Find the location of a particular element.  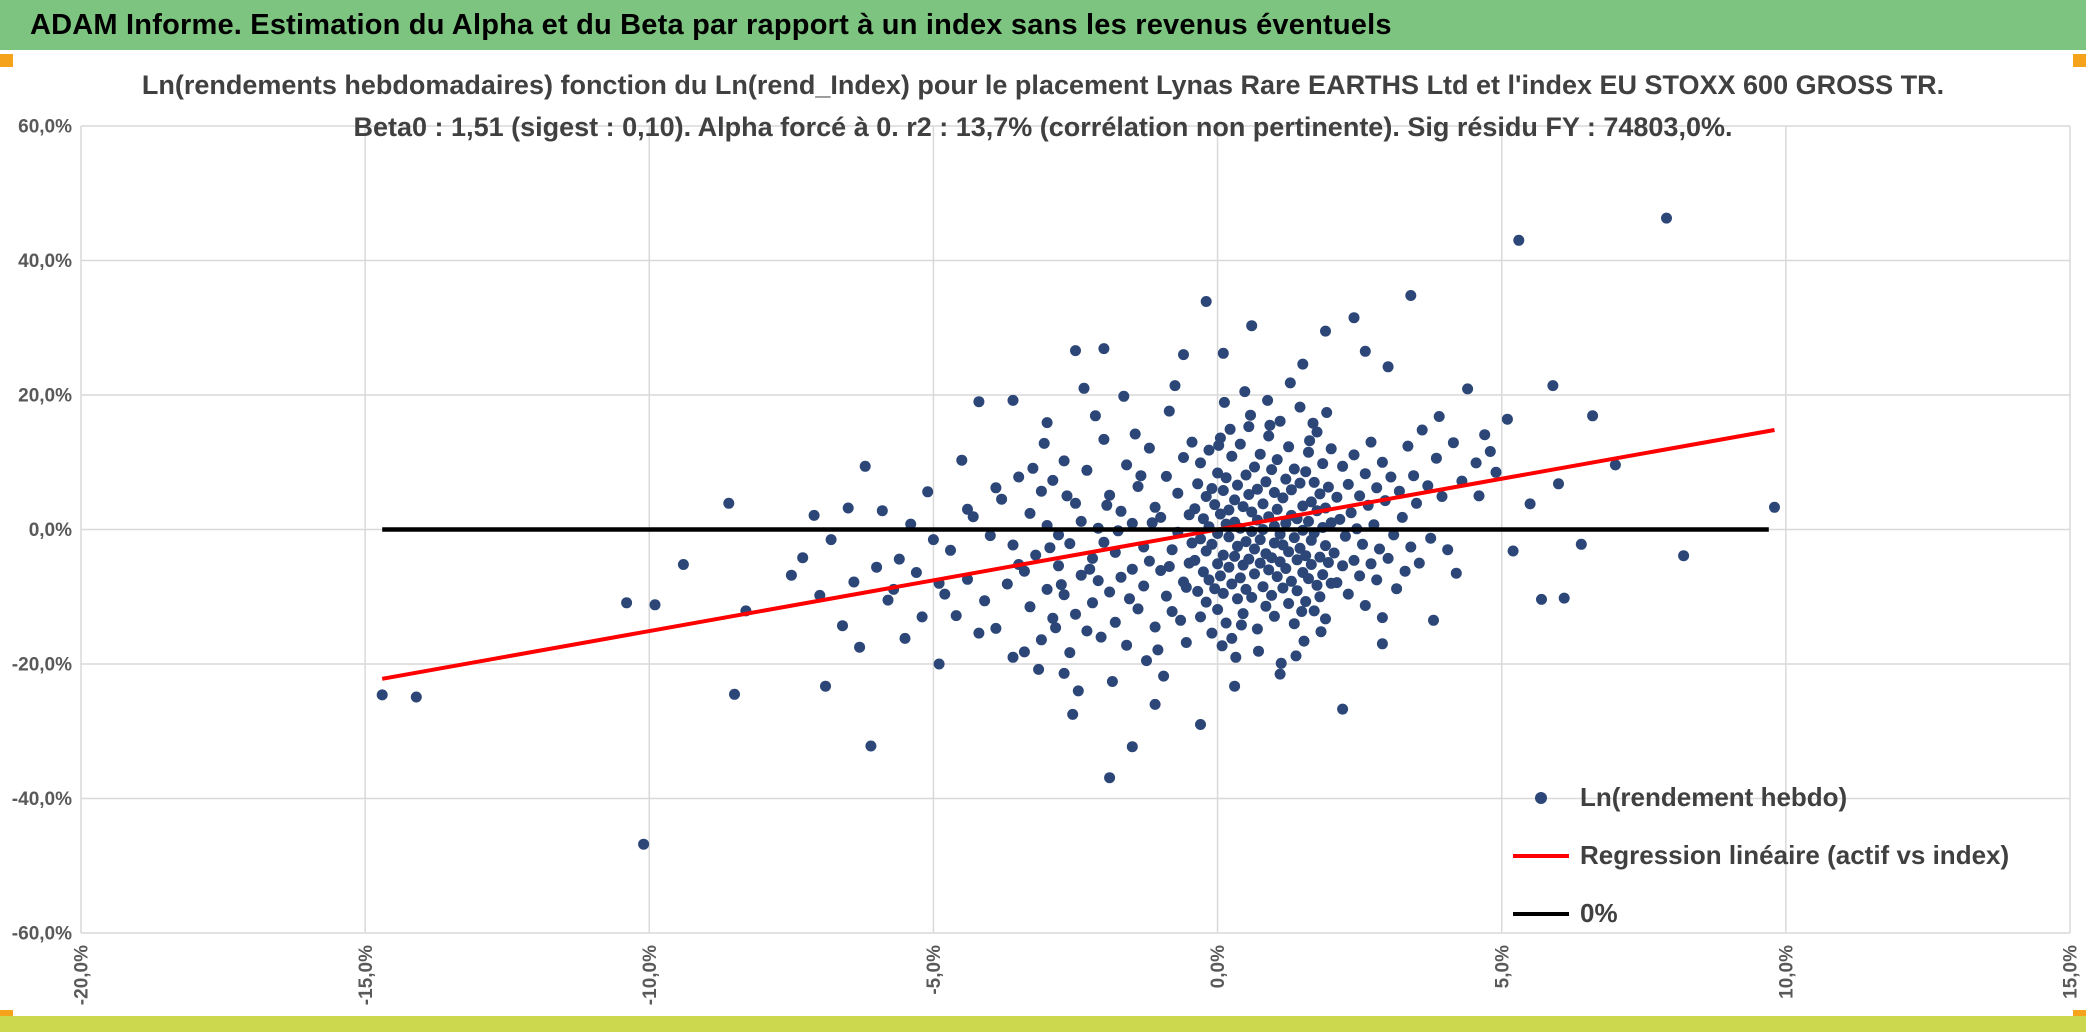

x-tick-label: 10,0% is located at coordinates (1787, 972).